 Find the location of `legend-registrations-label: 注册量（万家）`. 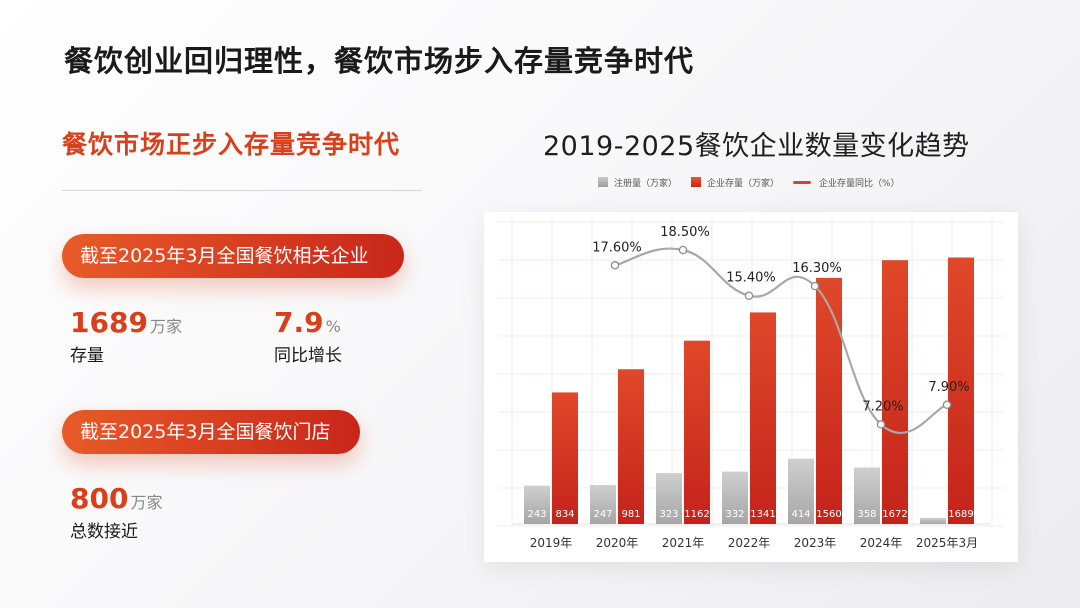

legend-registrations-label: 注册量（万家） is located at coordinates (646, 183).